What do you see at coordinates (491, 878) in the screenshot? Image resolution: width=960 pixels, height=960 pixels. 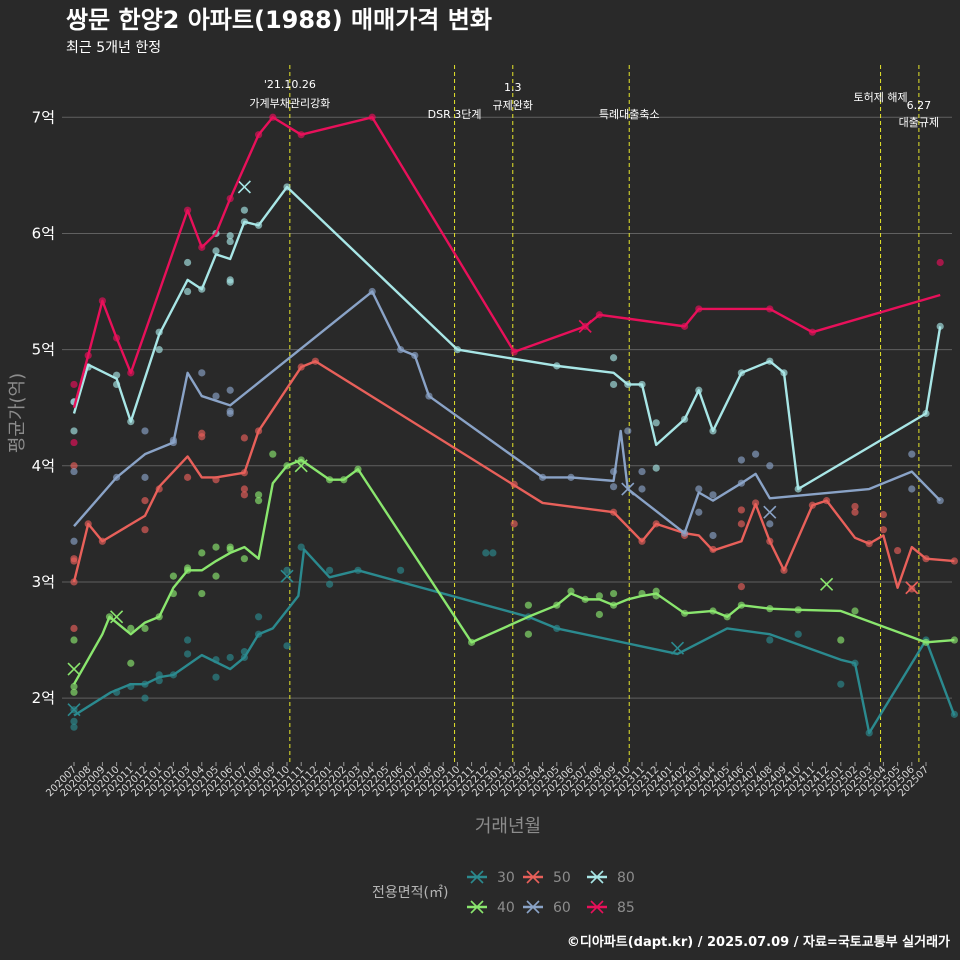 I see `legend-item-30: 30` at bounding box center [491, 878].